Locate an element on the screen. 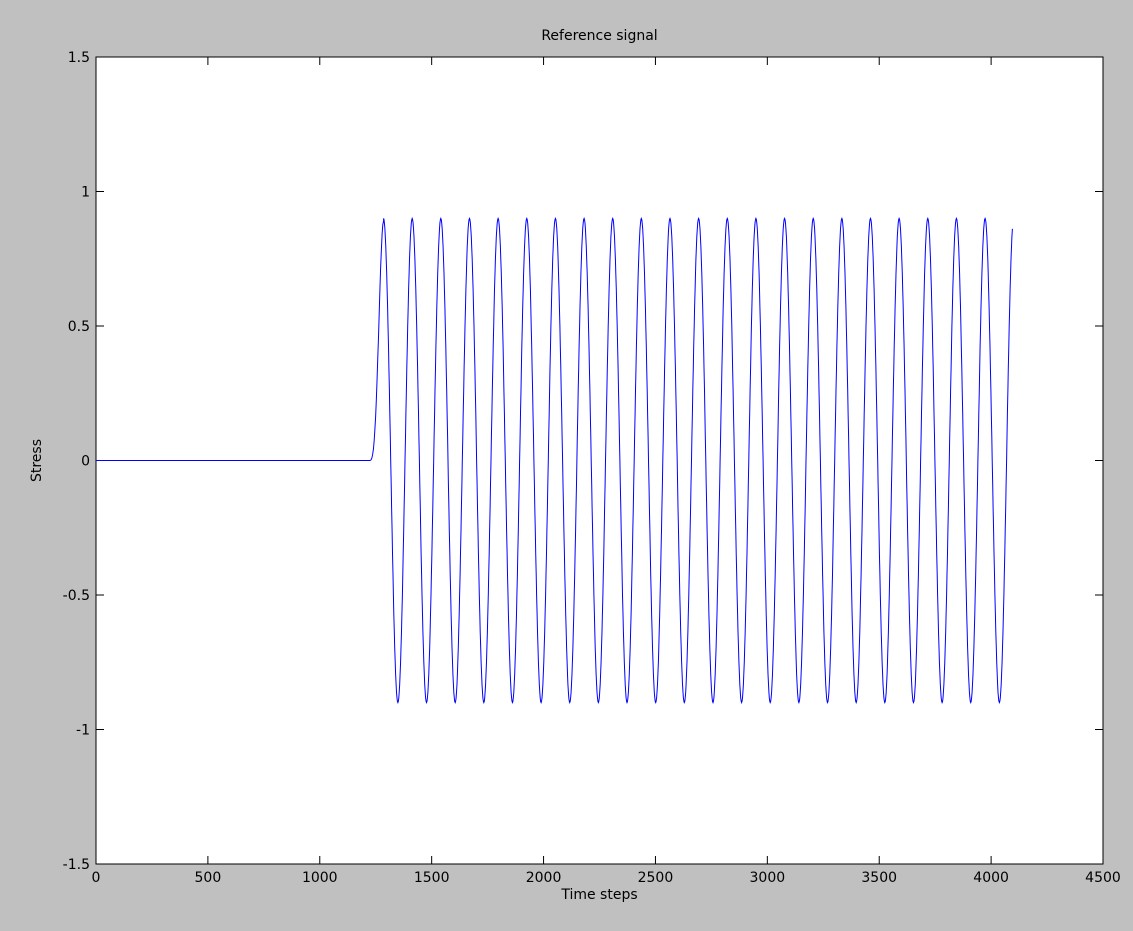 Image resolution: width=1133 pixels, height=931 pixels. y-tick-label: -0.5 is located at coordinates (76, 596).